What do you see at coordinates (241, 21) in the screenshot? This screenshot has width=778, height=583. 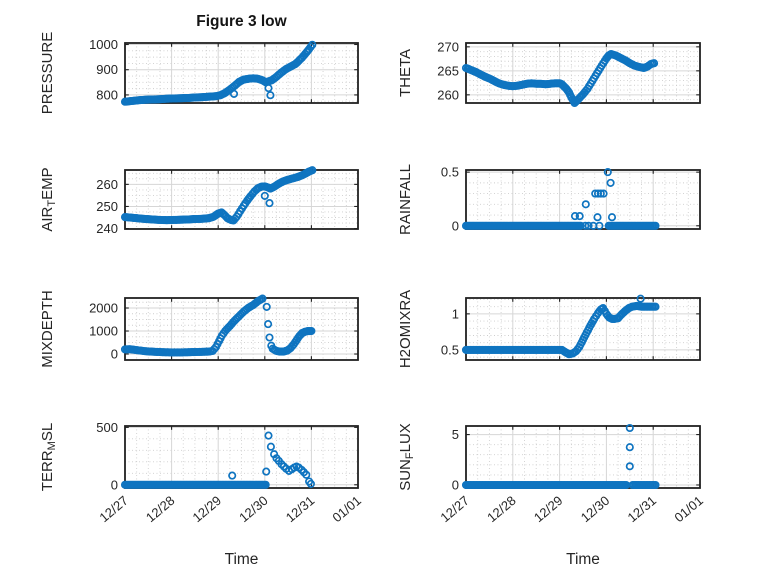 I see `figure-title: Figure 3 low` at bounding box center [241, 21].